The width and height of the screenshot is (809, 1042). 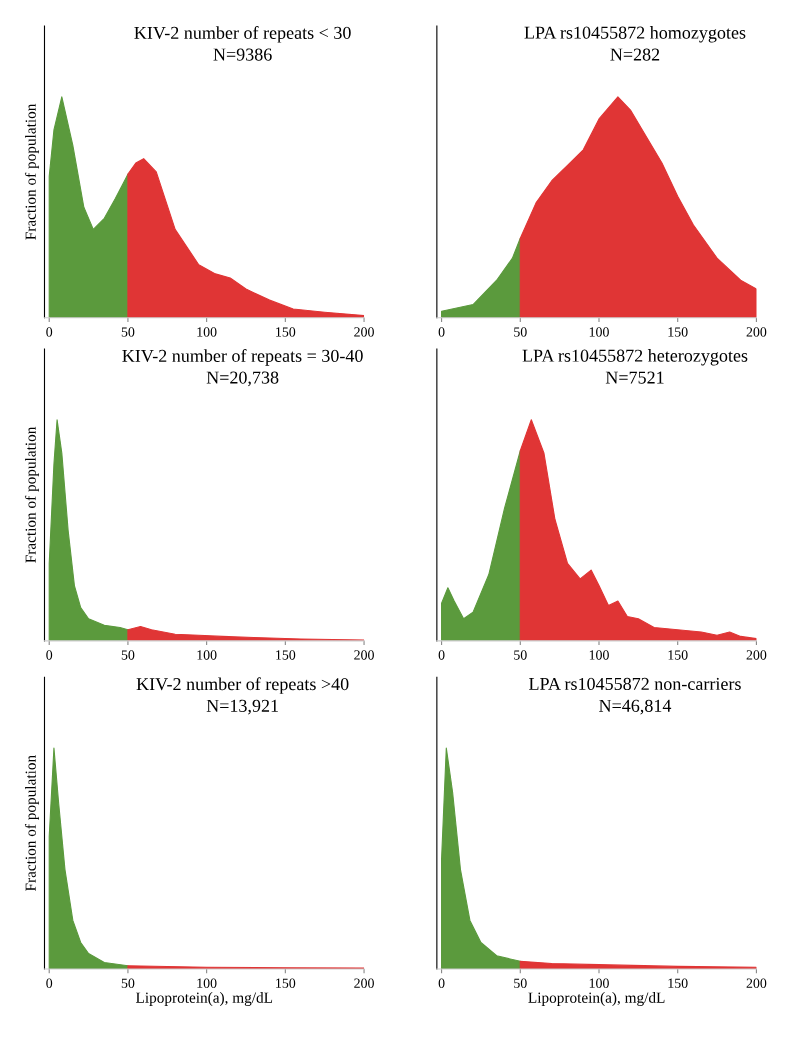 What do you see at coordinates (634, 377) in the screenshot?
I see `text: N=7521` at bounding box center [634, 377].